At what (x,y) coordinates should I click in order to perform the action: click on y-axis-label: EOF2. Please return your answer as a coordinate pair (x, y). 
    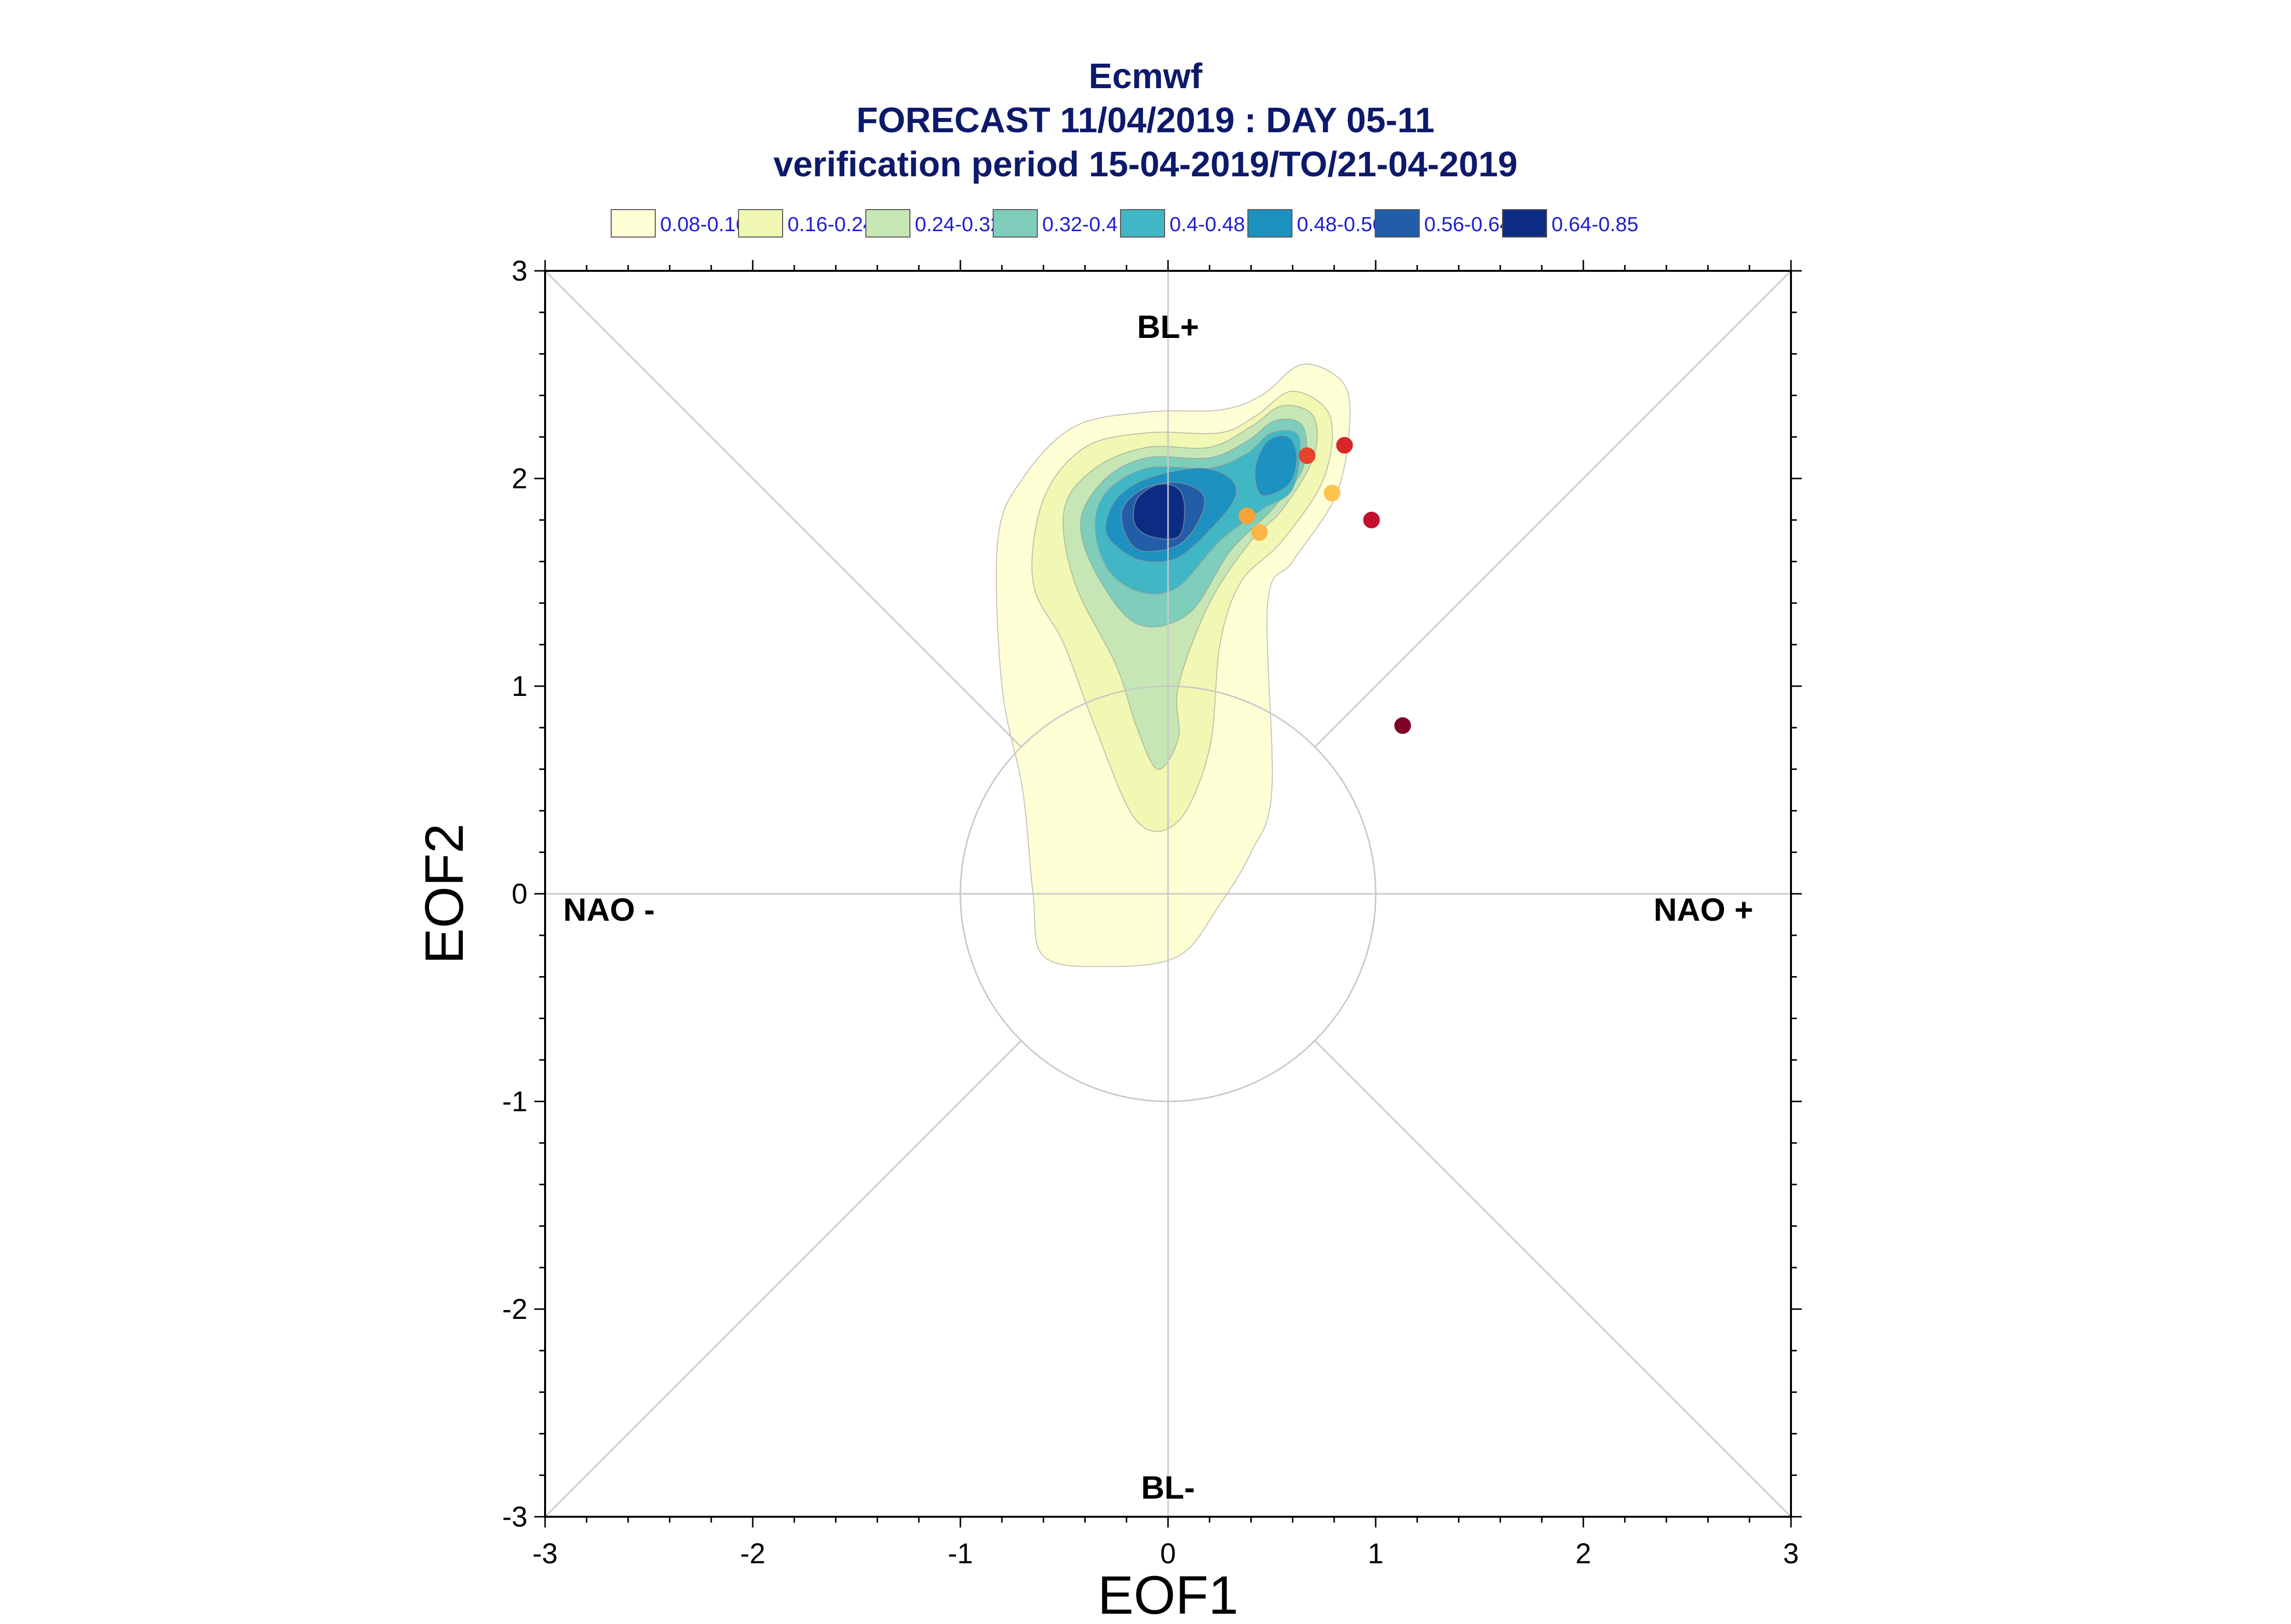
    Looking at the image, I should click on (444, 893).